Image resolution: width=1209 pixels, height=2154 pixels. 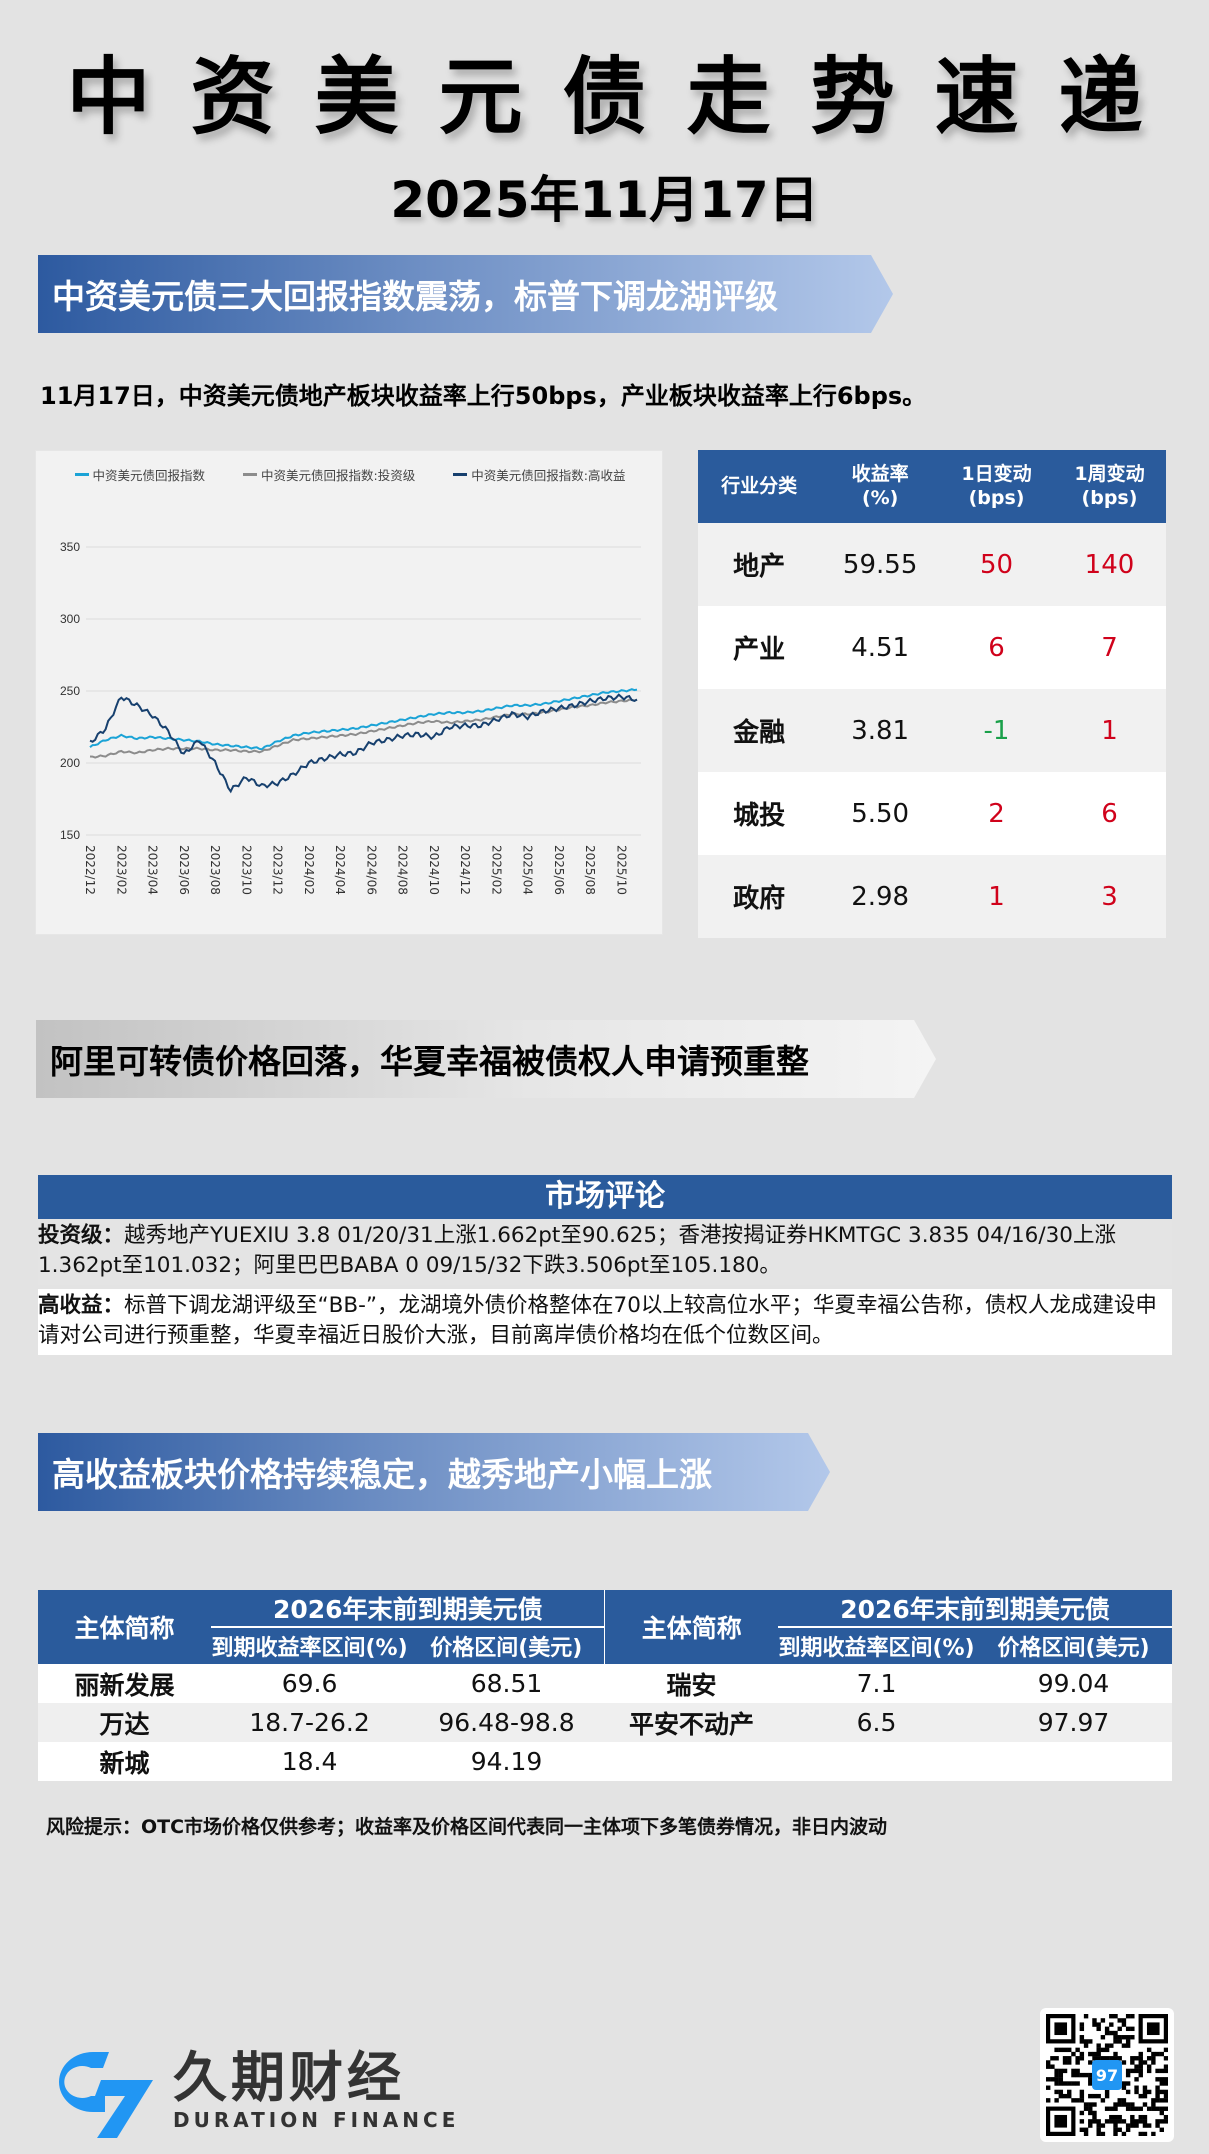 What do you see at coordinates (759, 730) in the screenshot?
I see `sector-name: 金融` at bounding box center [759, 730].